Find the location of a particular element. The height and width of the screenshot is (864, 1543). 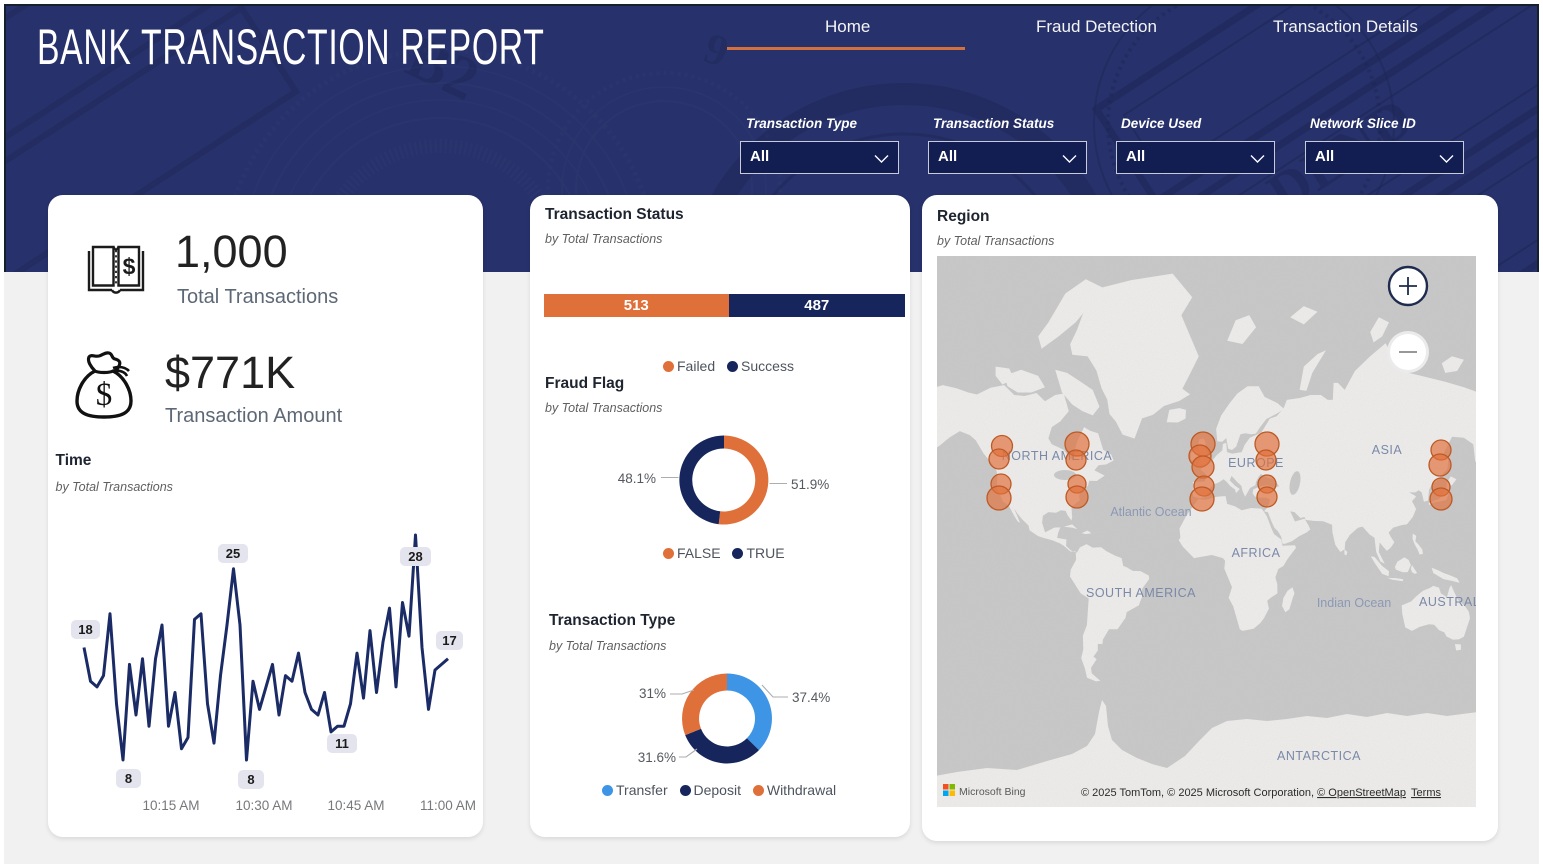

svg-text: 9 is located at coordinates (716, 49).